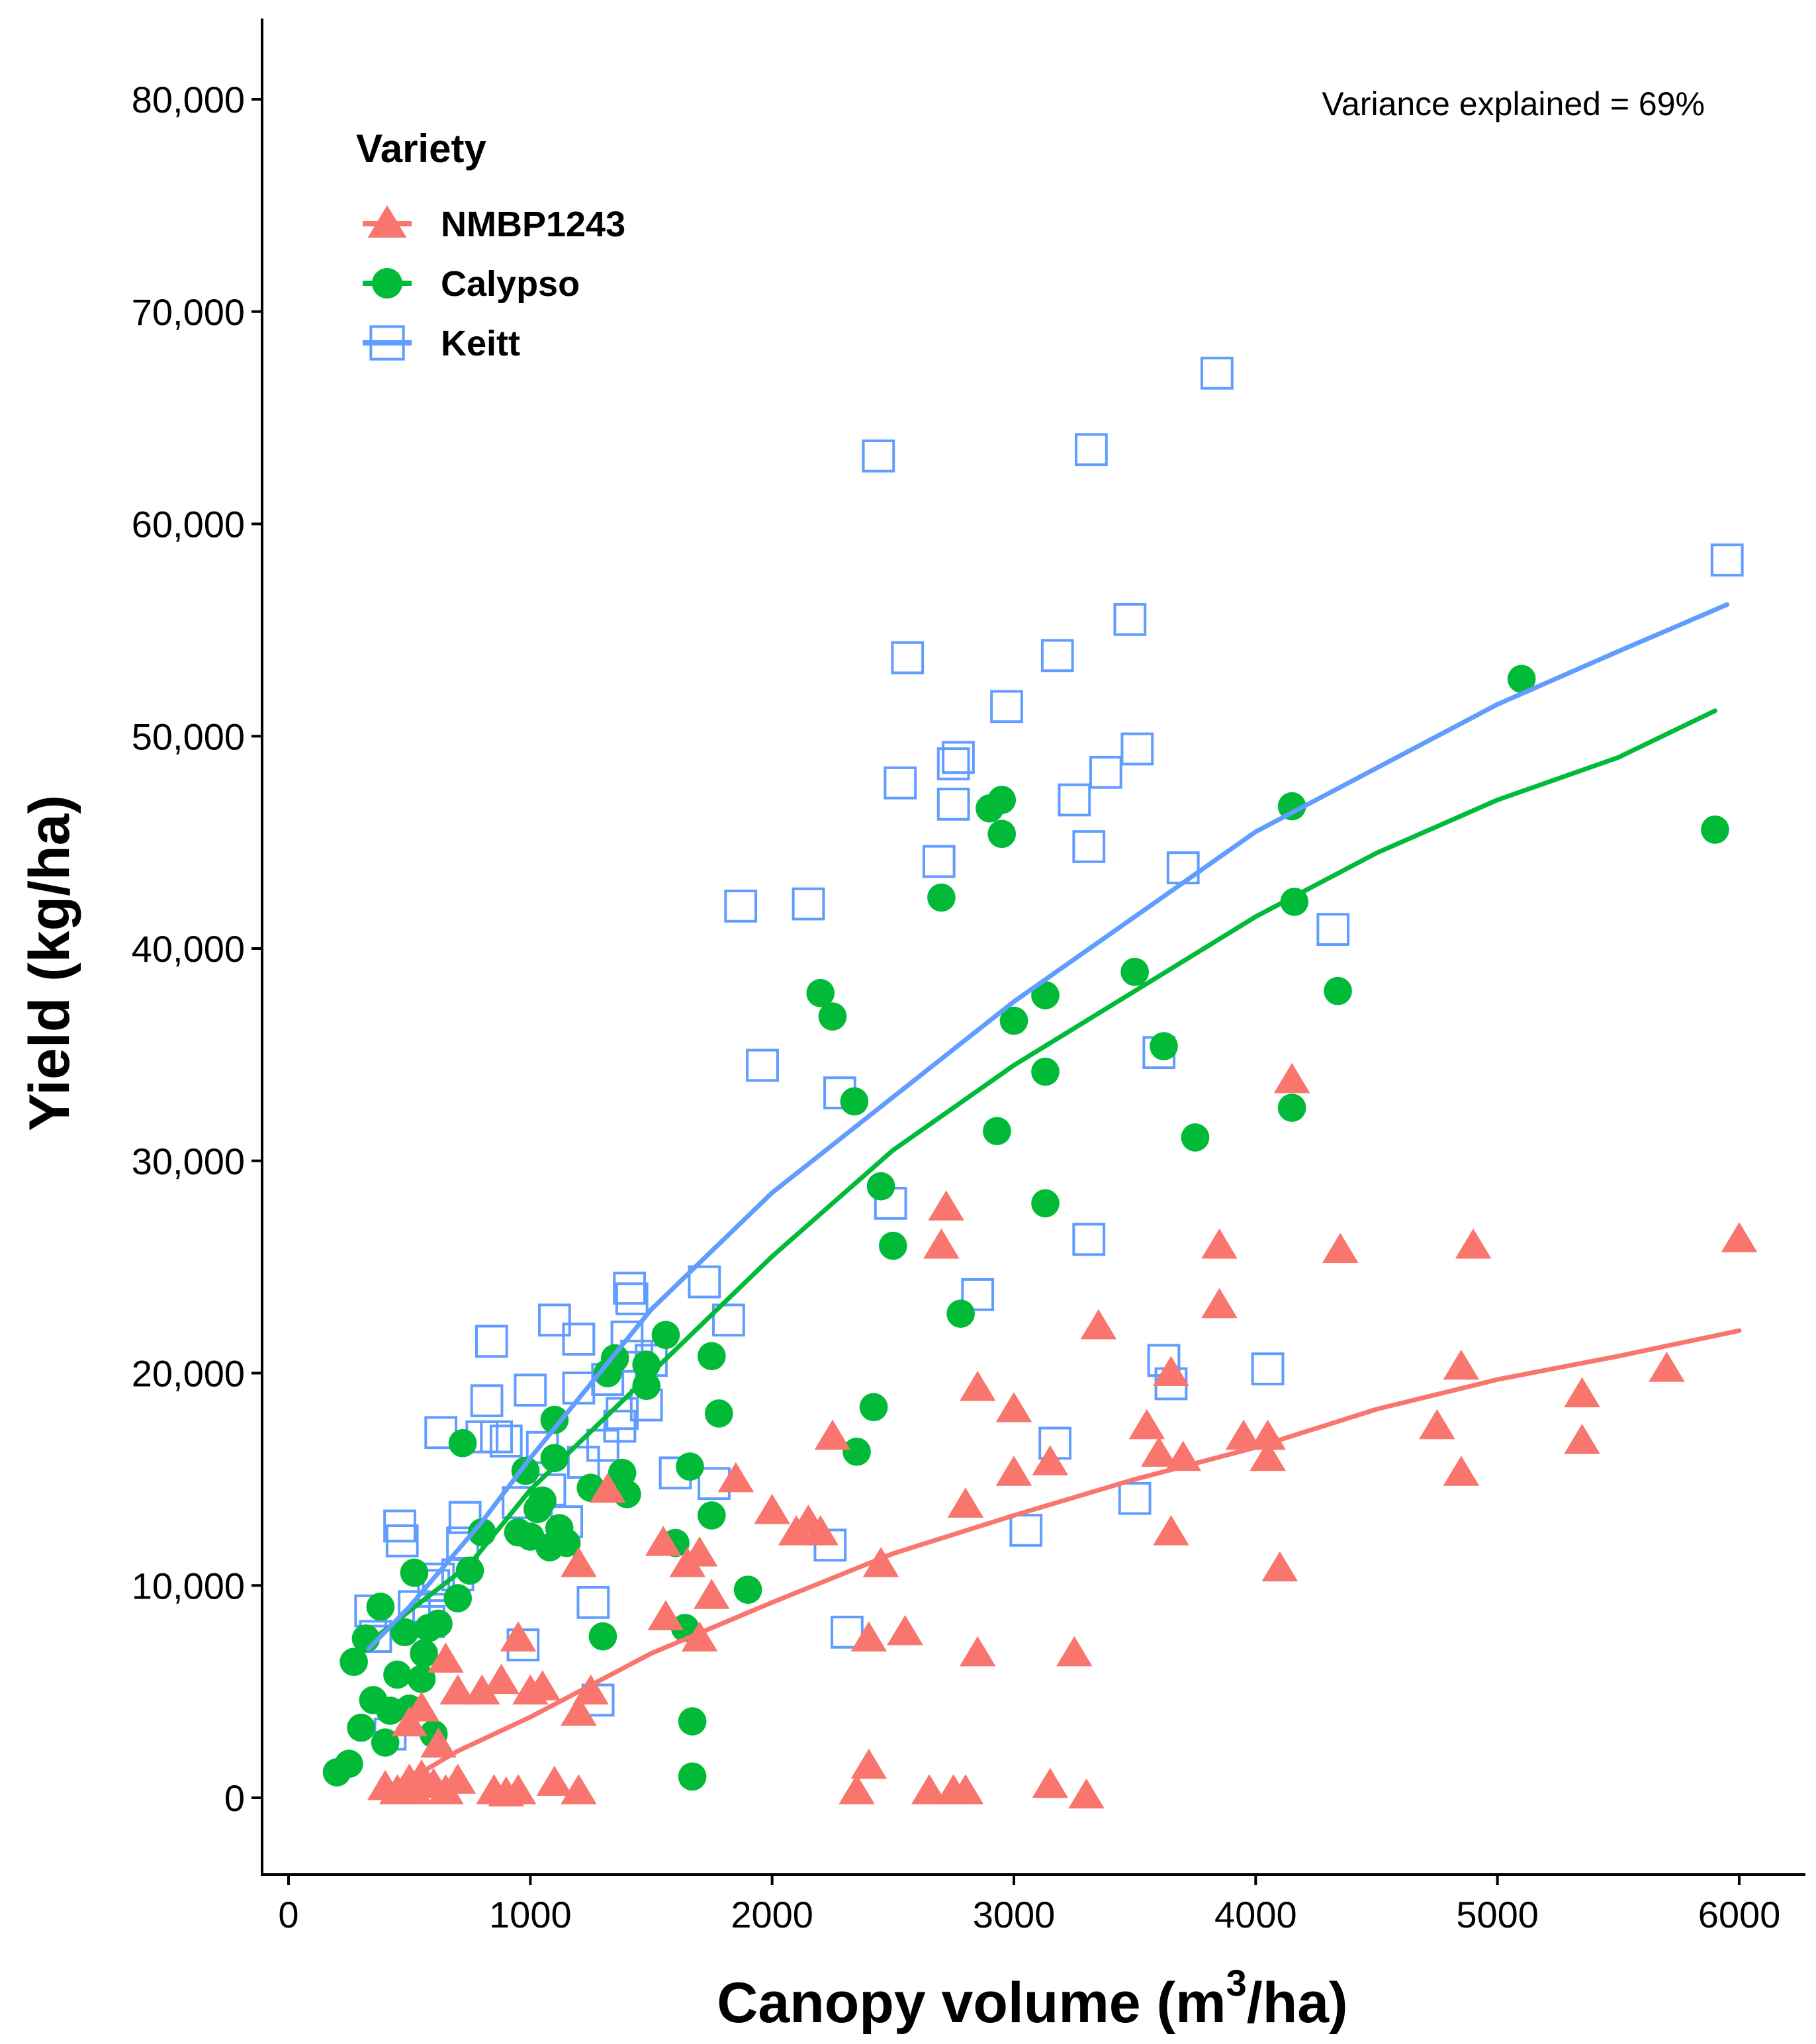 This screenshot has height=2044, width=1816. Describe the element at coordinates (533, 224) in the screenshot. I see `legend-label: NMBP1243` at that location.